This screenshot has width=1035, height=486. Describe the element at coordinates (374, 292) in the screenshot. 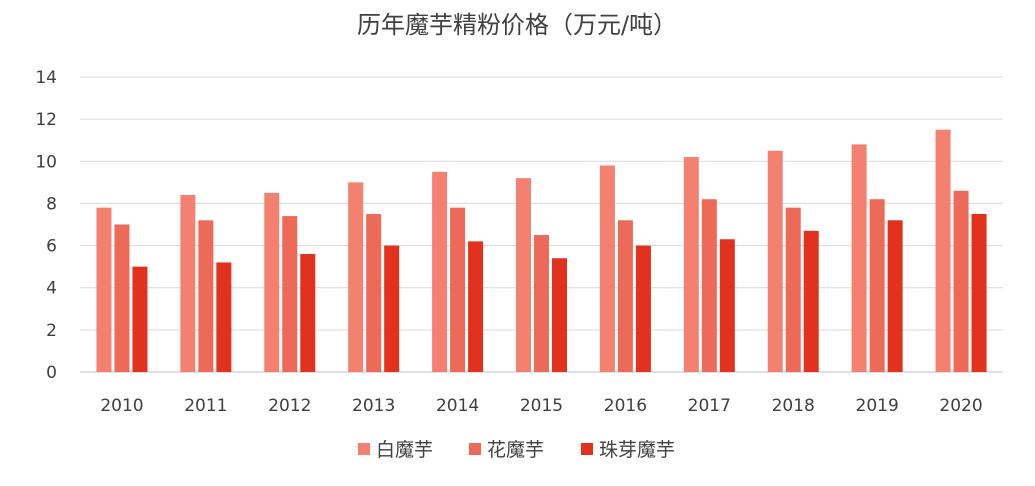

I see `bar-1-2013` at that location.